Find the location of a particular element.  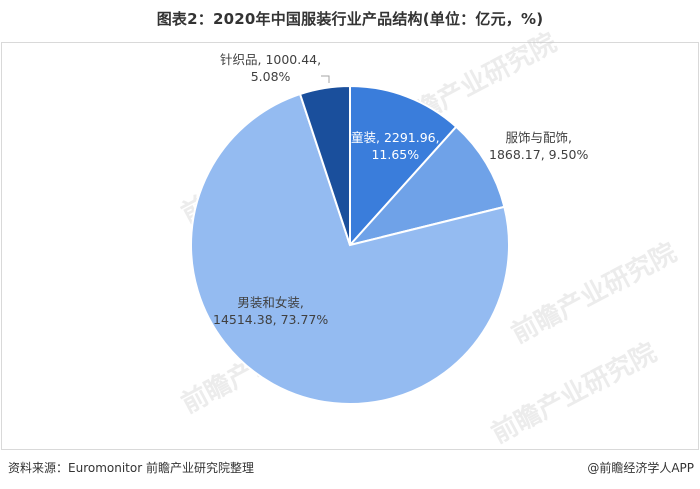

slice-label-knitwear: 针织品, 1000.44, 5.08% is located at coordinates (270, 68).